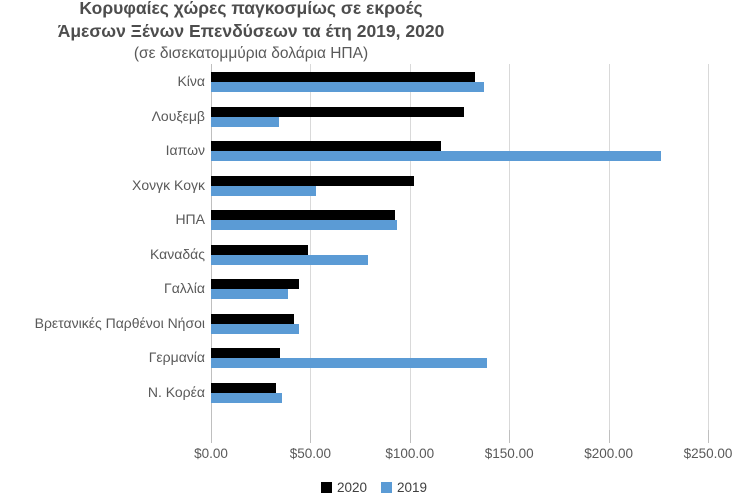  I want to click on x-tick-label: $150.00, so click(509, 453).